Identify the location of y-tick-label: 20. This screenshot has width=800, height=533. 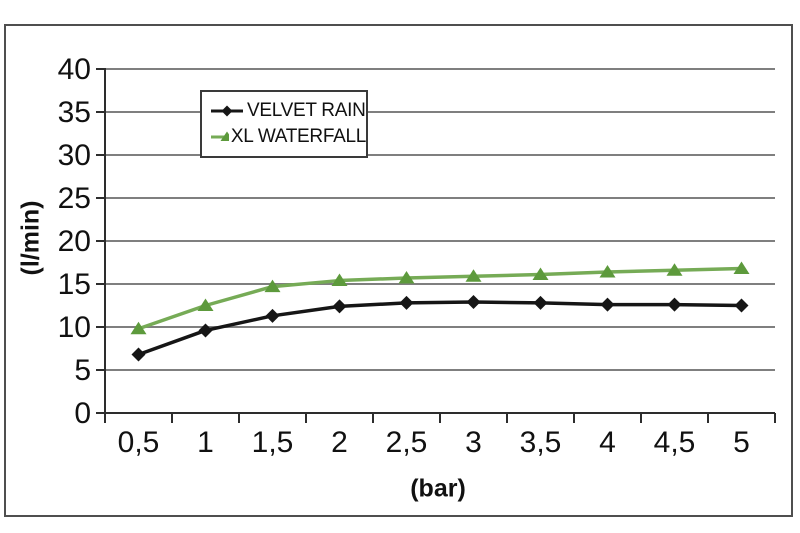
(74, 241).